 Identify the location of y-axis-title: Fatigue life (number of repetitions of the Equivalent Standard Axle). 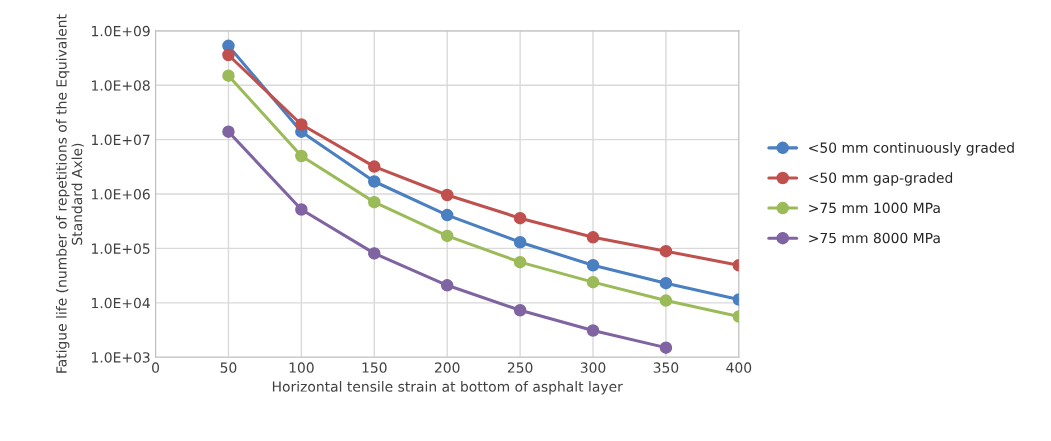
(69, 193).